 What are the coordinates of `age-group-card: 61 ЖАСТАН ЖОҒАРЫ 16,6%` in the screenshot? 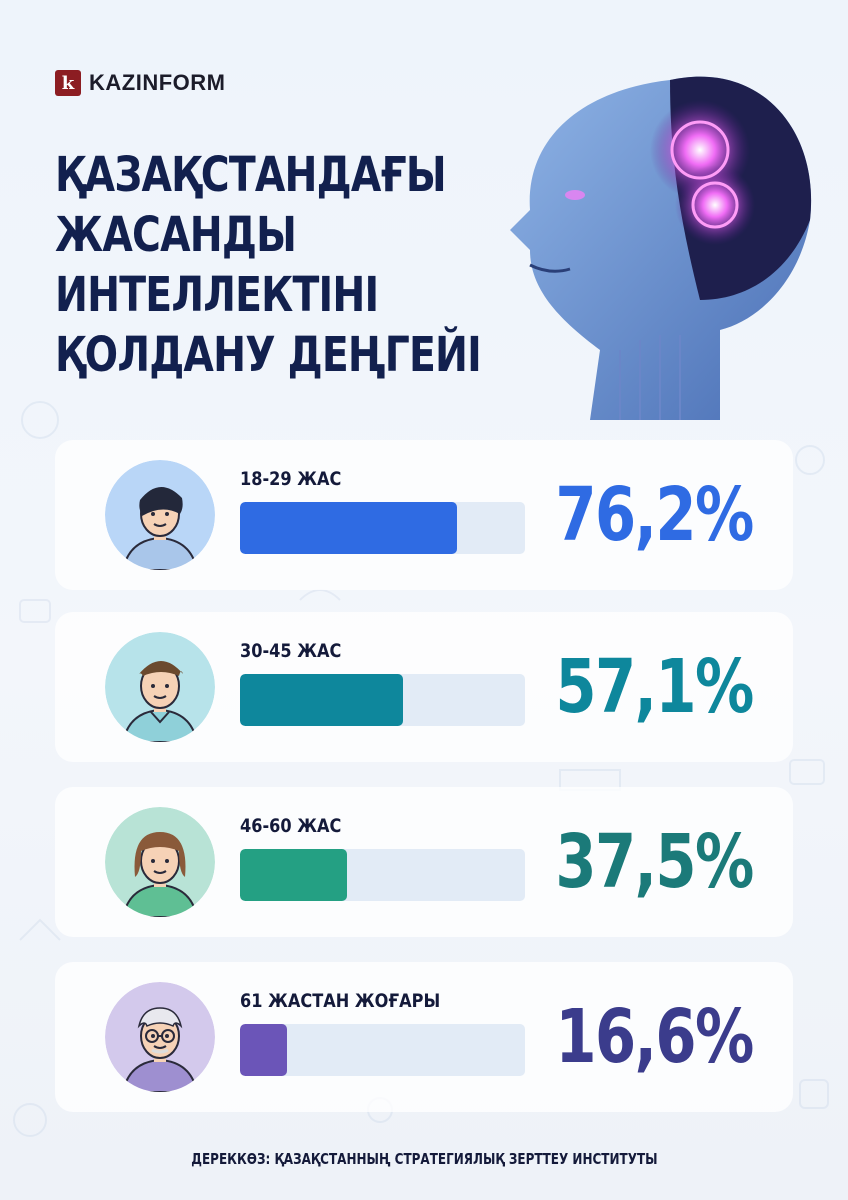 It's located at (424, 1037).